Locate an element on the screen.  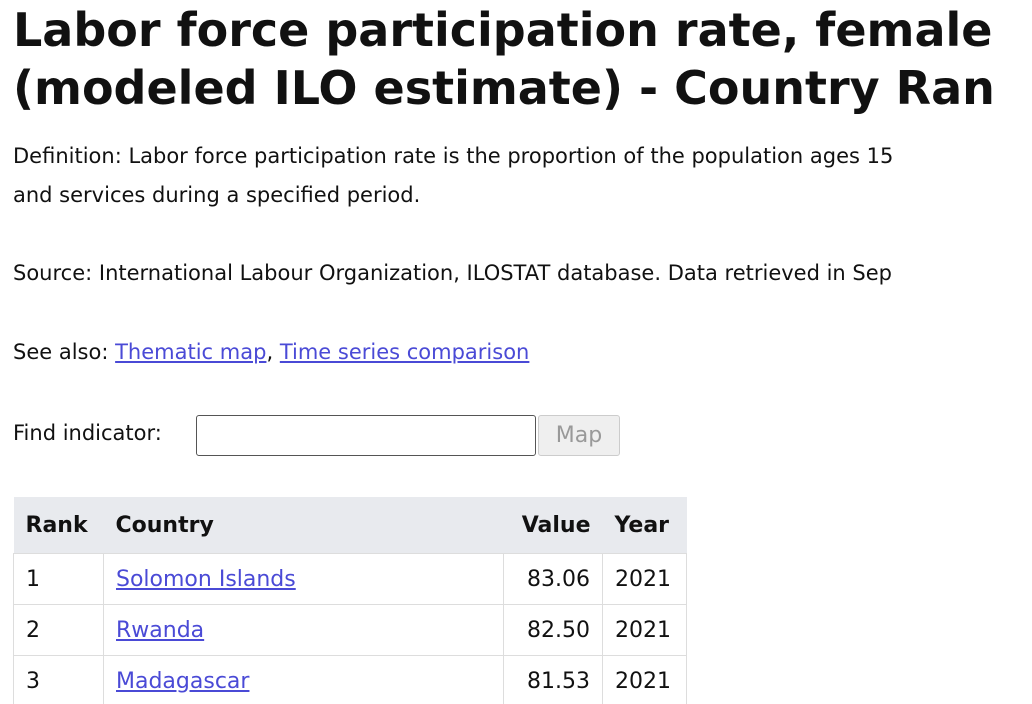
column-header: Rank is located at coordinates (58, 525).